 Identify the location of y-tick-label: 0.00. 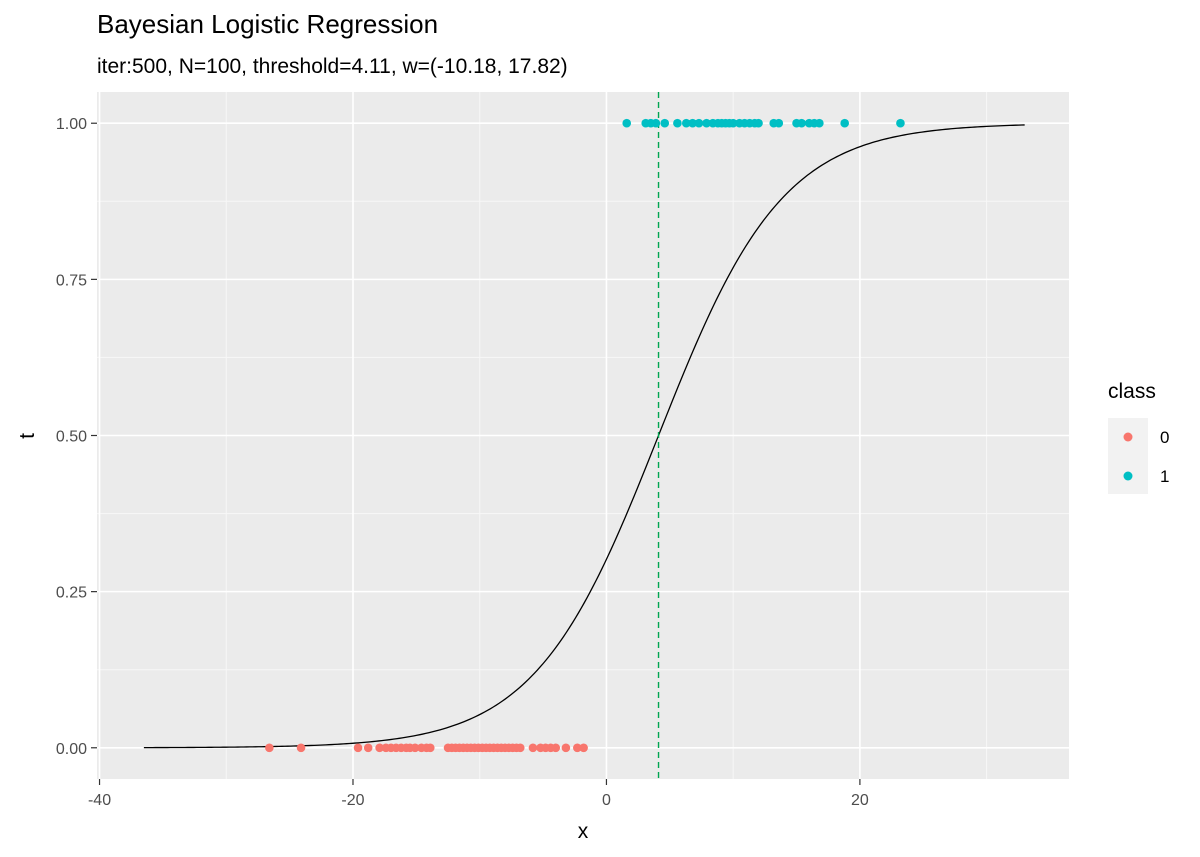
(71, 749).